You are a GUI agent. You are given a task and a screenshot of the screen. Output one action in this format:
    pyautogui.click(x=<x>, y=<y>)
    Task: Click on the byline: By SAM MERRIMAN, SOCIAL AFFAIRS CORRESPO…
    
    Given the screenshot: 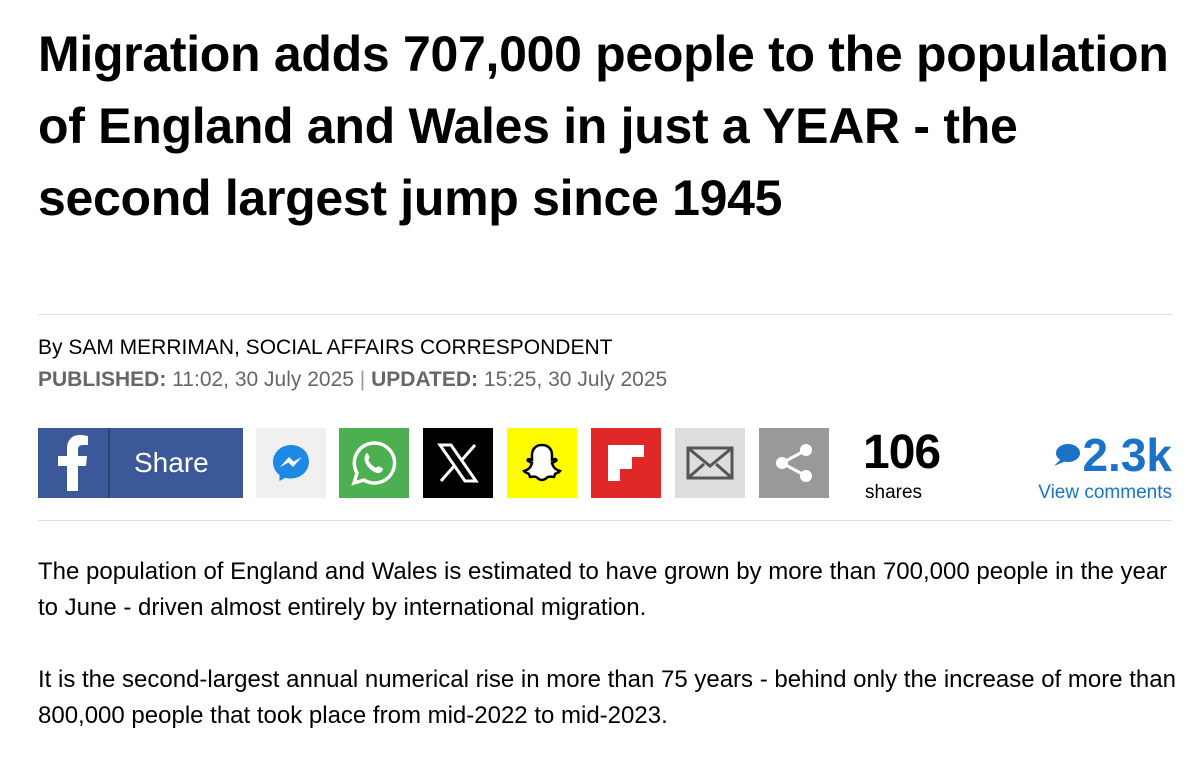 What is the action you would take?
    pyautogui.click(x=325, y=347)
    